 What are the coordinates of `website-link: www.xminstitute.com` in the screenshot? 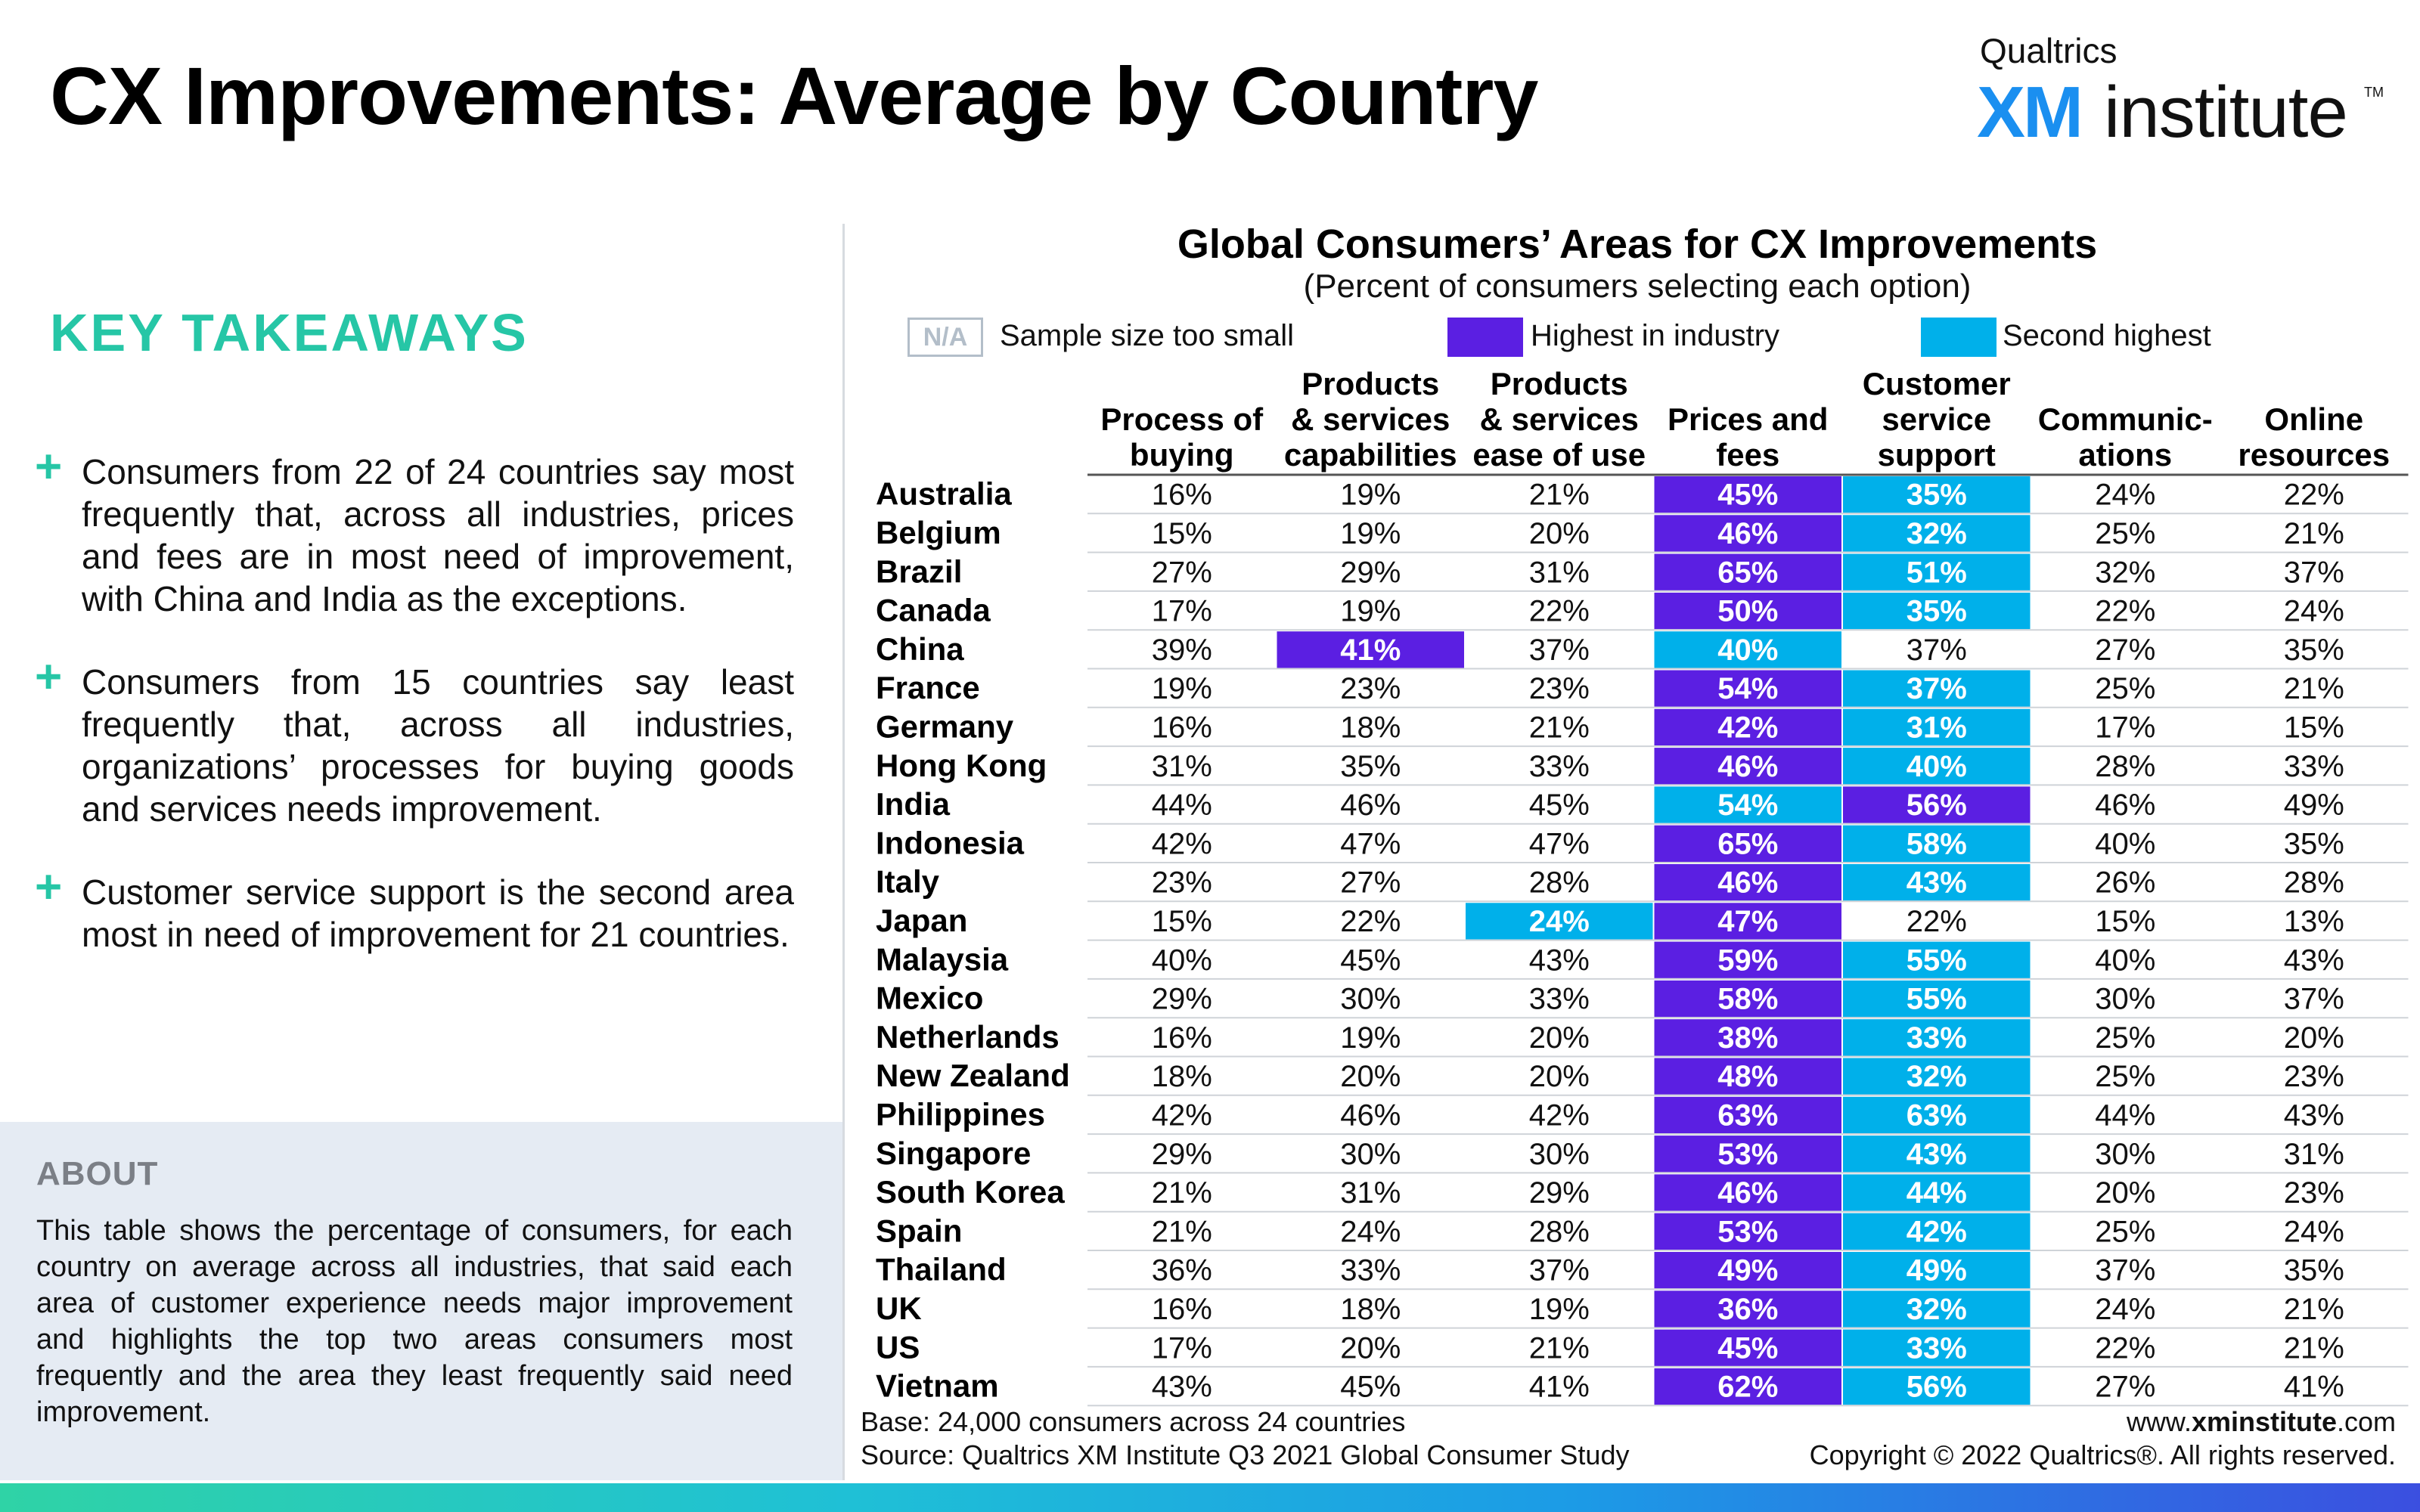 It's located at (2261, 1422).